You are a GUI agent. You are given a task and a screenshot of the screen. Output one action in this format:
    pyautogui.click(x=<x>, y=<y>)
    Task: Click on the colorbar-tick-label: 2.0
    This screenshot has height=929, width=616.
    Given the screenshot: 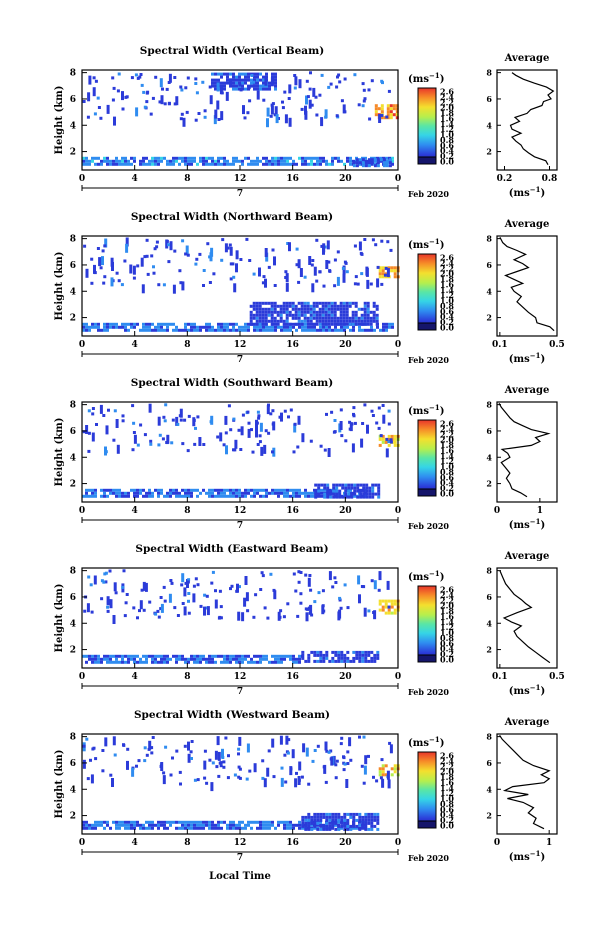 What is the action you would take?
    pyautogui.click(x=447, y=772)
    